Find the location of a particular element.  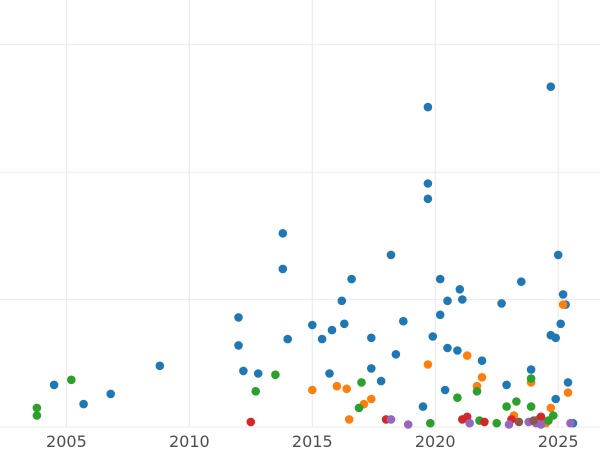

x-axis-ticks: 2005 2010 2015 2020 2025 is located at coordinates (312, 441).